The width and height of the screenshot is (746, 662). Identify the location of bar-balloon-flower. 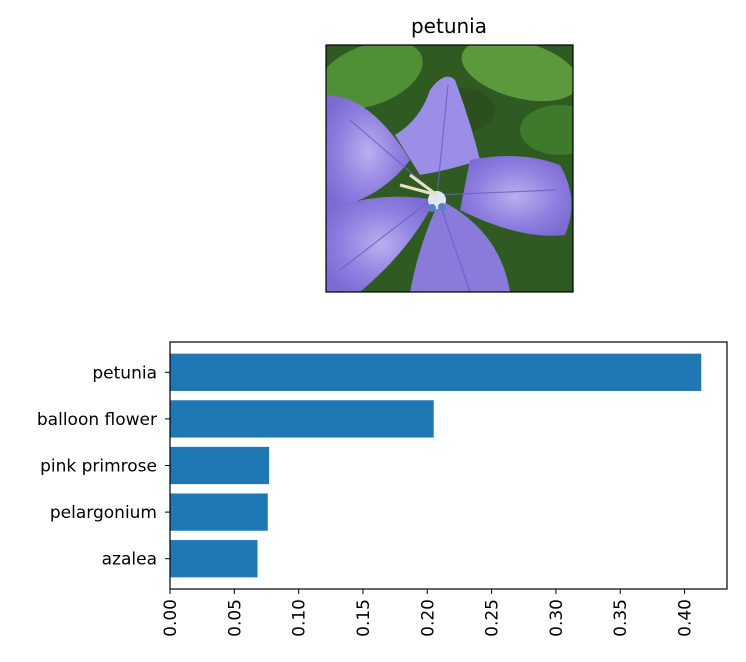
(302, 419).